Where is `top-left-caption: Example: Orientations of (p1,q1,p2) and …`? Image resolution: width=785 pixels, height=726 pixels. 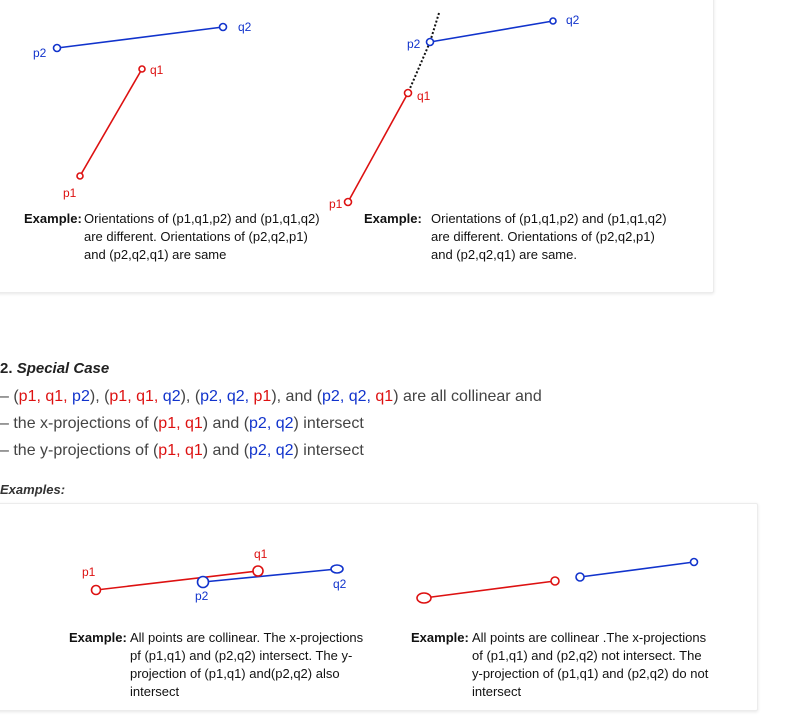 top-left-caption: Example: Orientations of (p1,q1,p2) and … is located at coordinates (184, 238).